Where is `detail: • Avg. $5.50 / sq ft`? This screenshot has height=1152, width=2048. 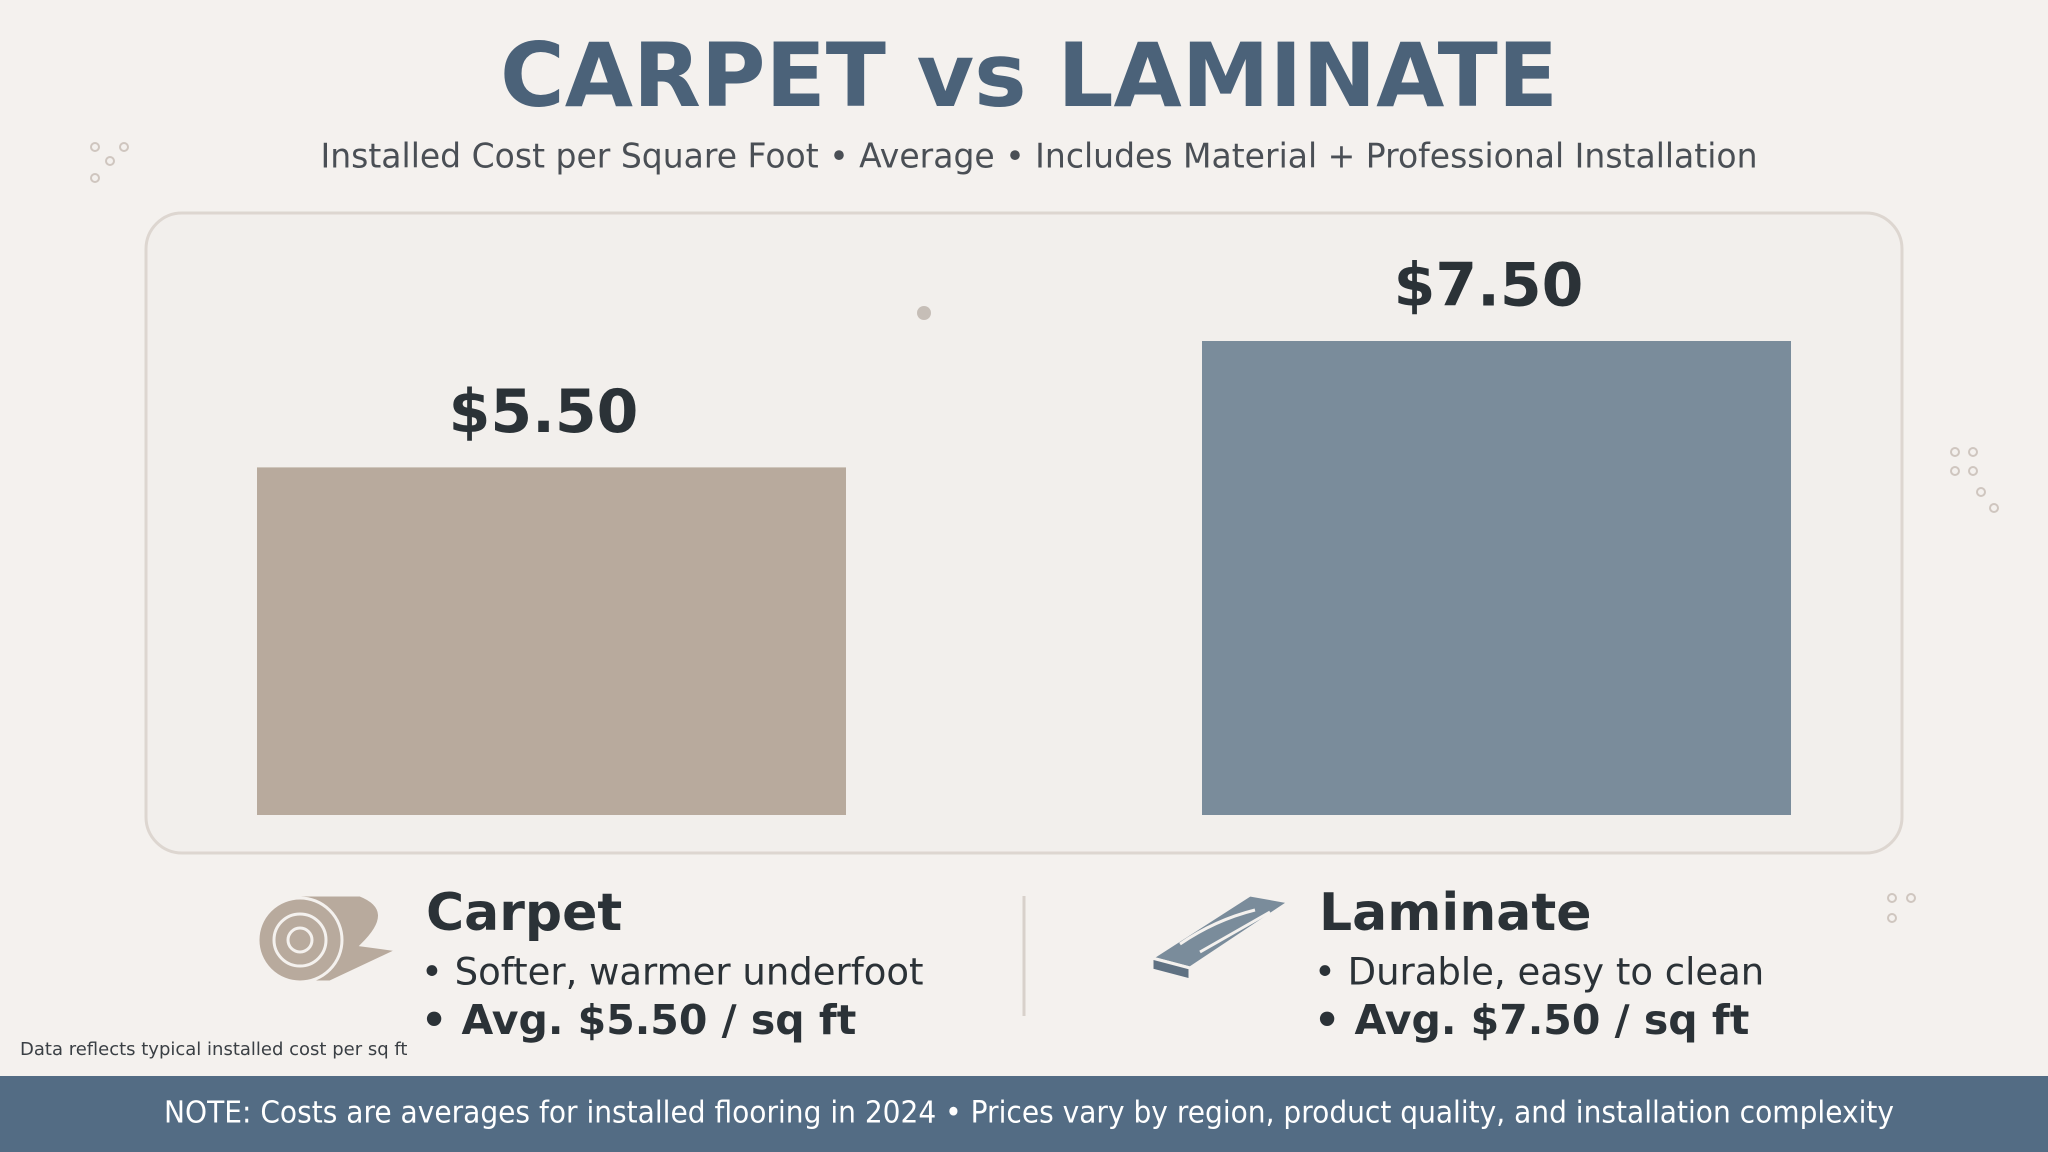 detail: • Avg. $5.50 / sq ft is located at coordinates (638, 1020).